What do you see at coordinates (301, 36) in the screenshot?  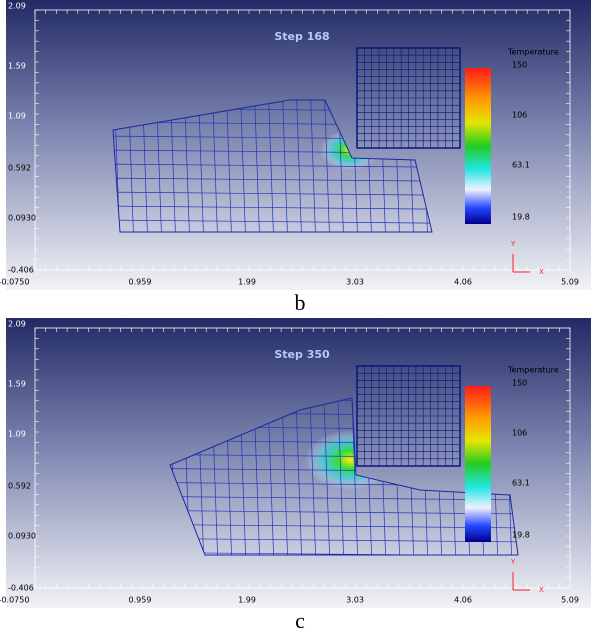 I see `step-title: Step 168` at bounding box center [301, 36].